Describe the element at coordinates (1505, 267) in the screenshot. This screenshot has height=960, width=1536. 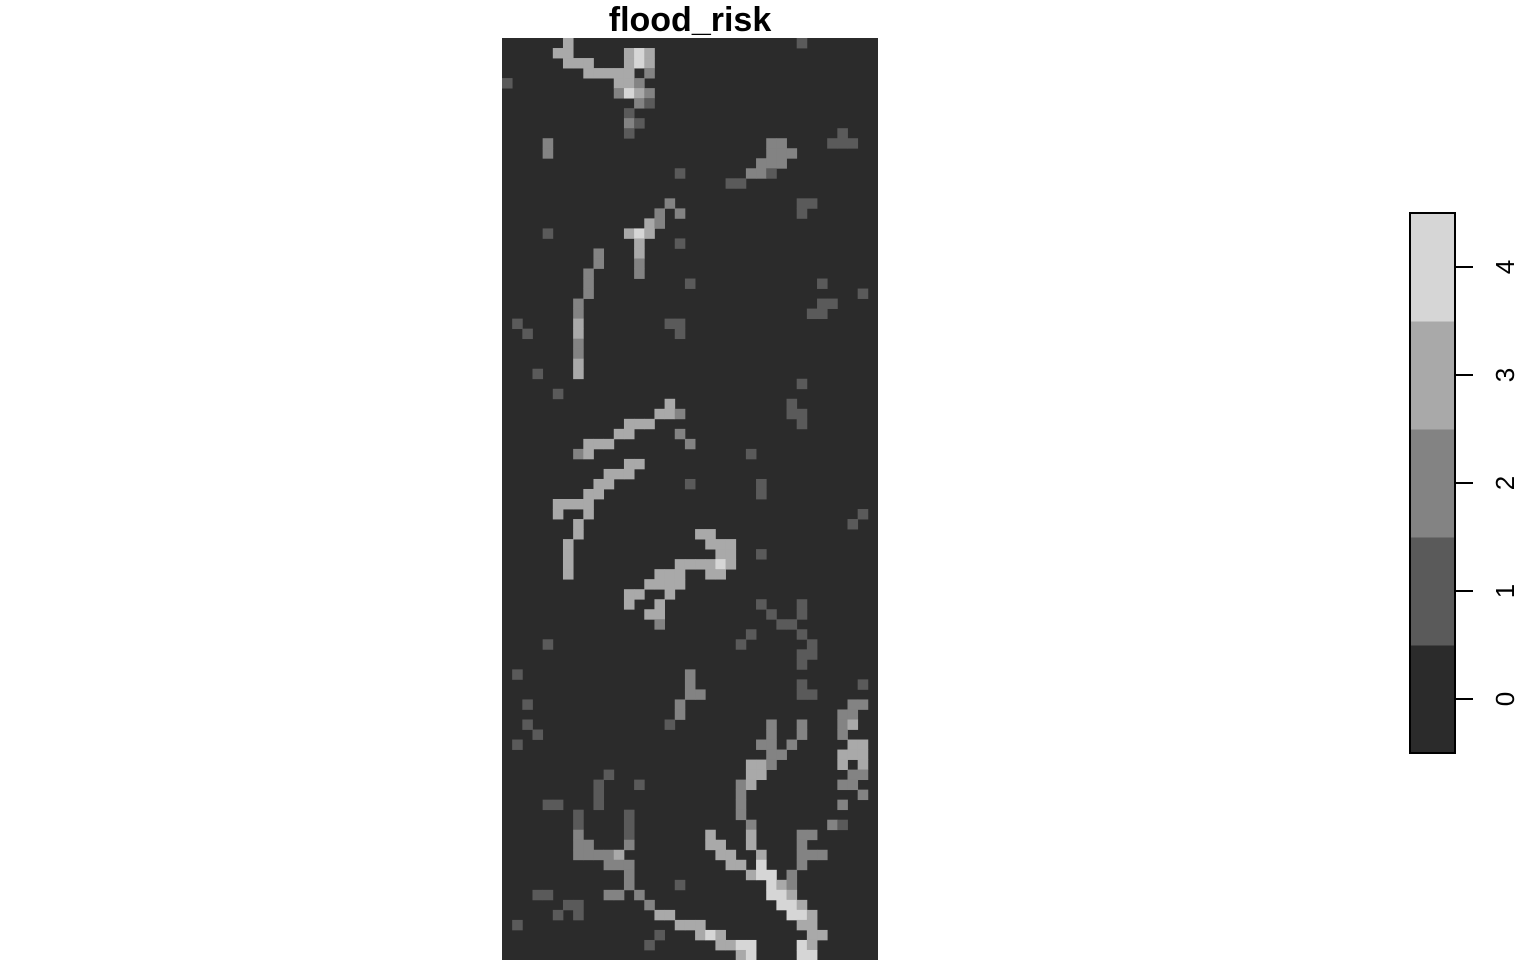
I see `legend-tick-label: 4` at that location.